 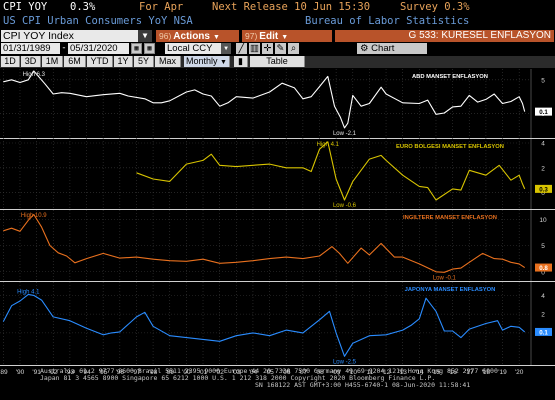 I want to click on period-button-1y: 1Y, so click(x=123, y=61).